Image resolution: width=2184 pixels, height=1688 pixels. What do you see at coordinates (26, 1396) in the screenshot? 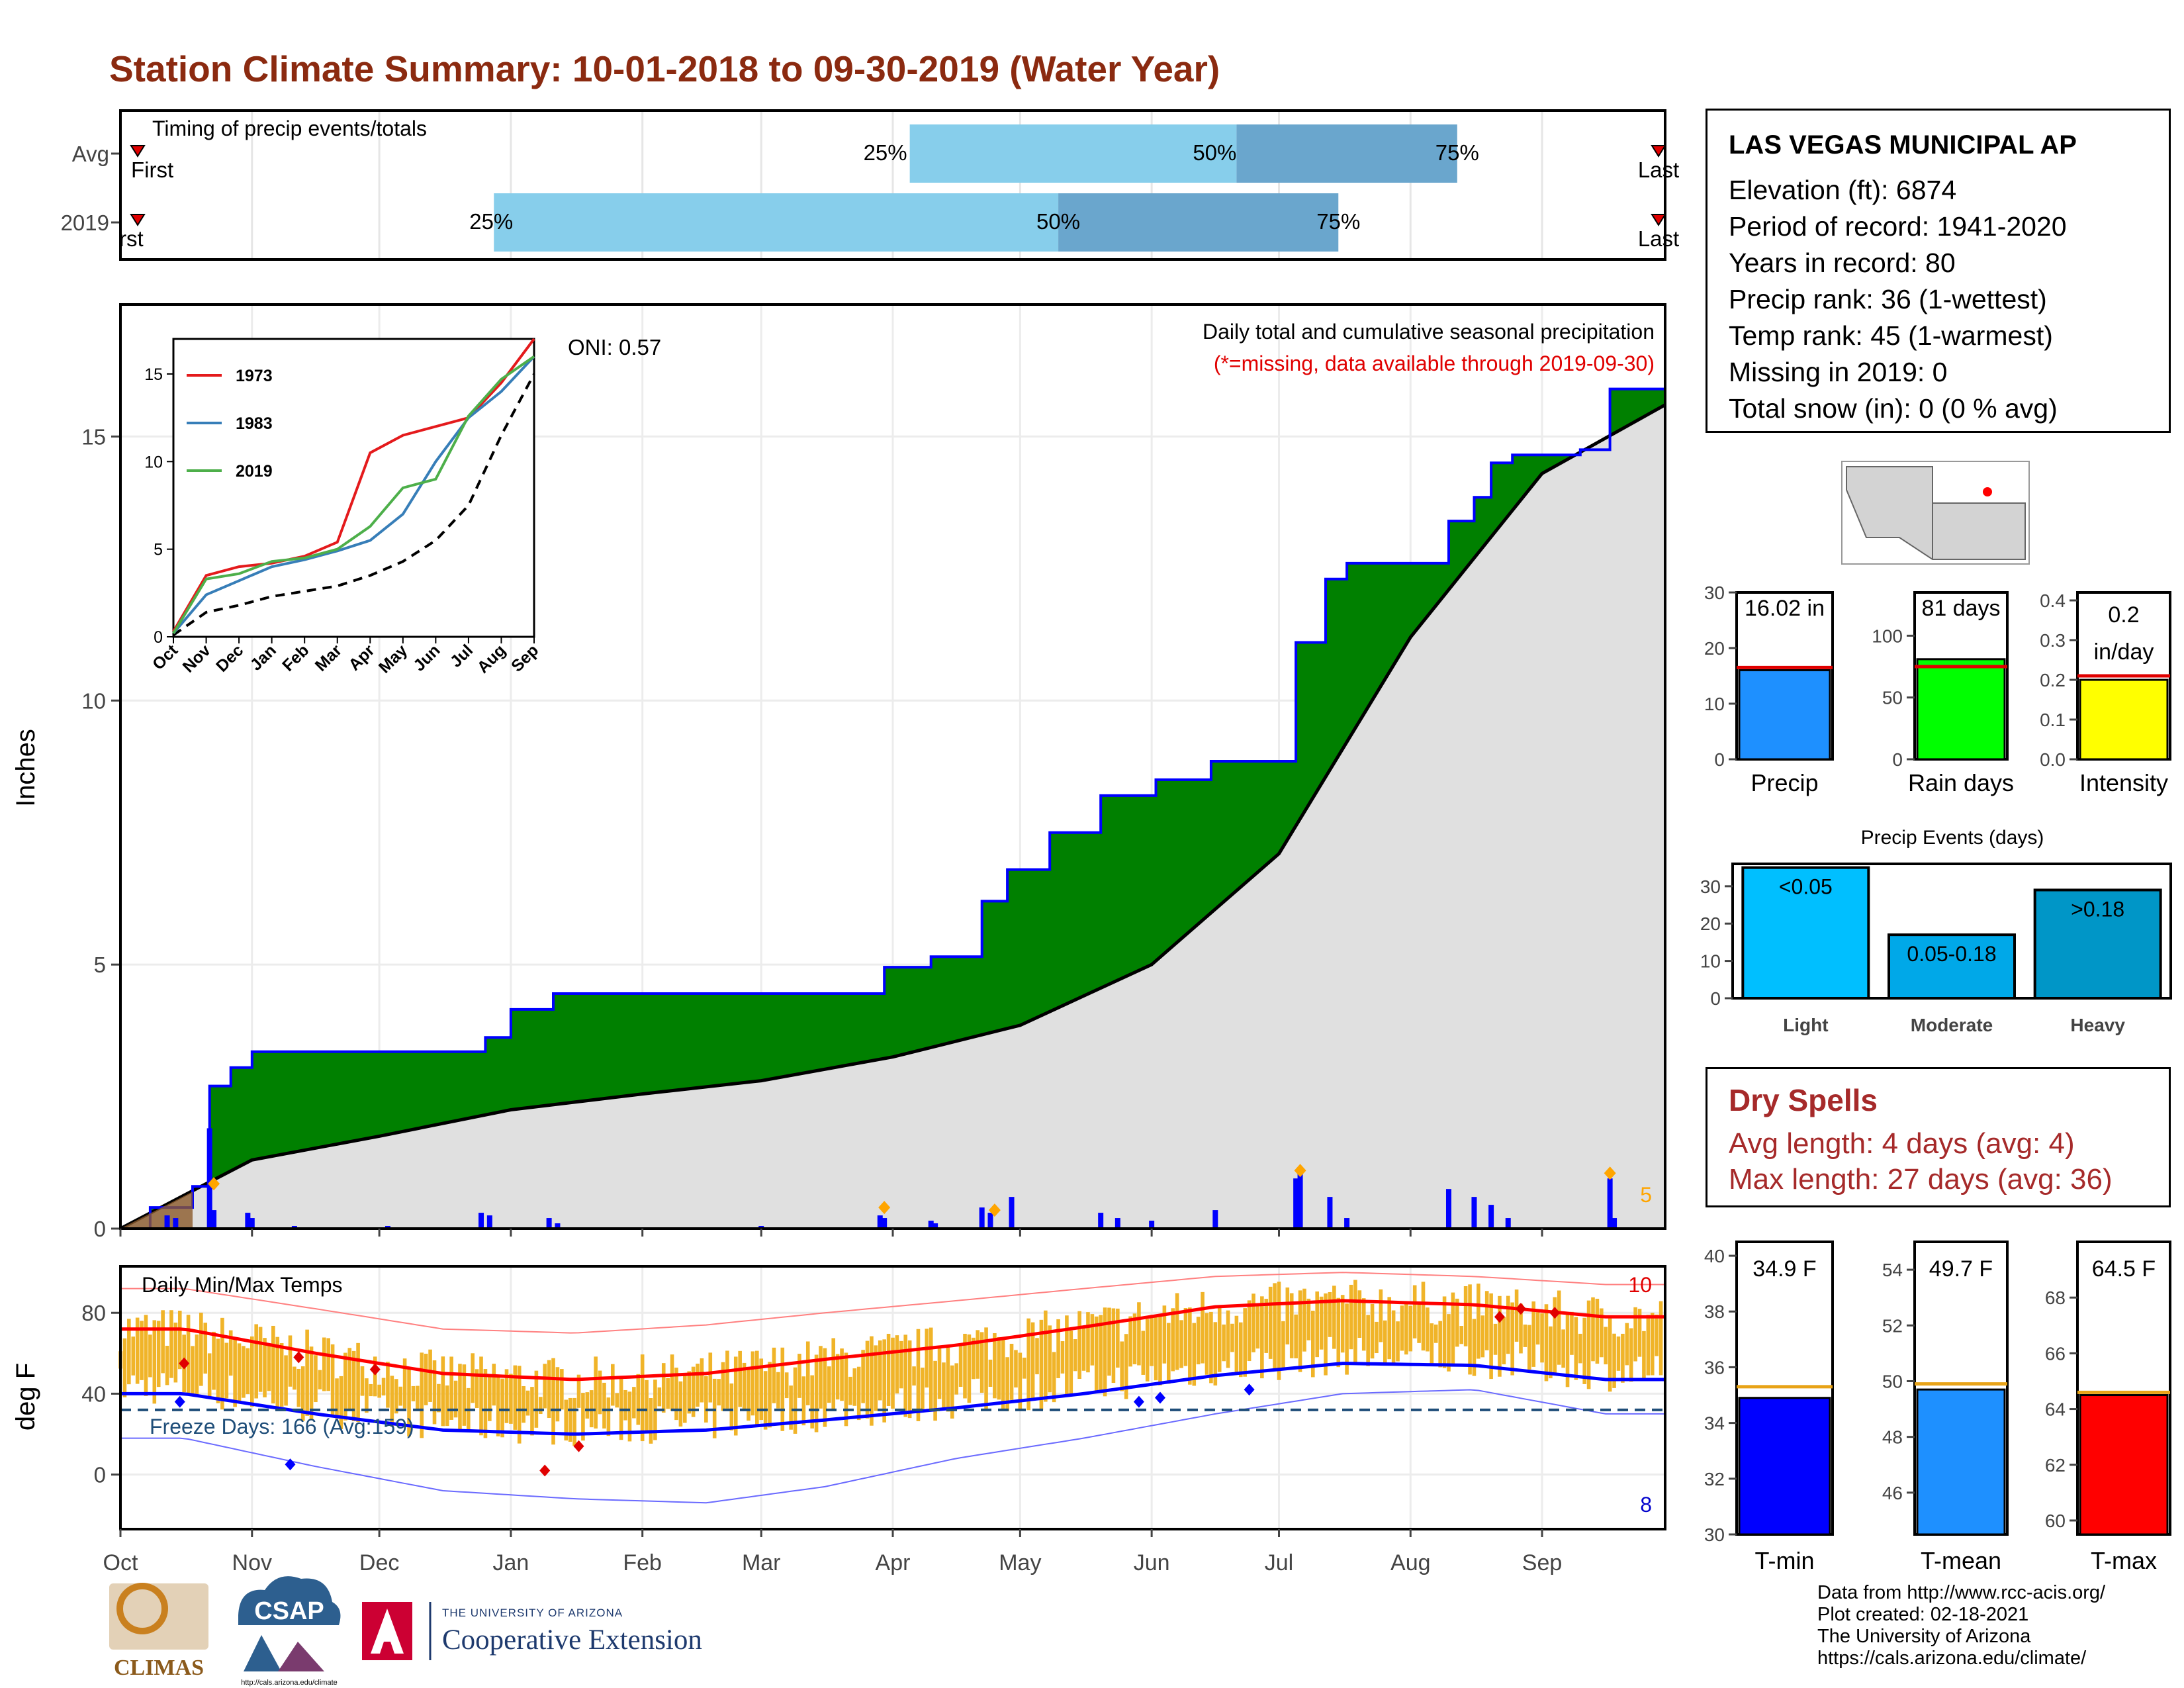
I see `temp-ylabel: deg F` at bounding box center [26, 1396].